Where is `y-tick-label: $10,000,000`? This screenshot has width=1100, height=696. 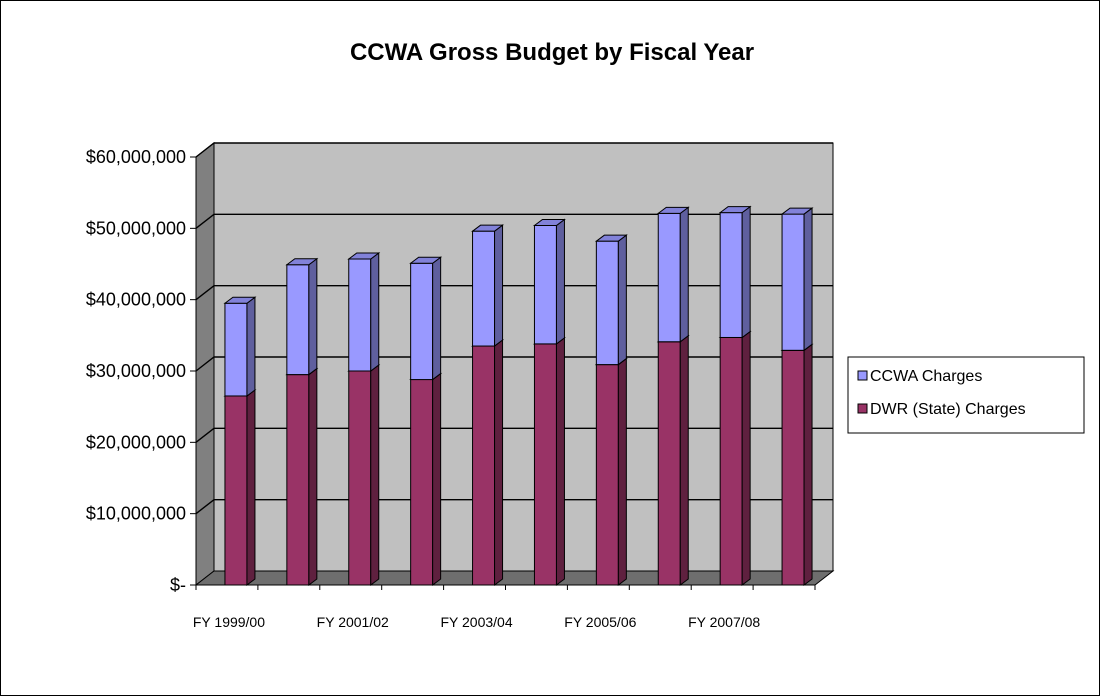
y-tick-label: $10,000,000 is located at coordinates (136, 514).